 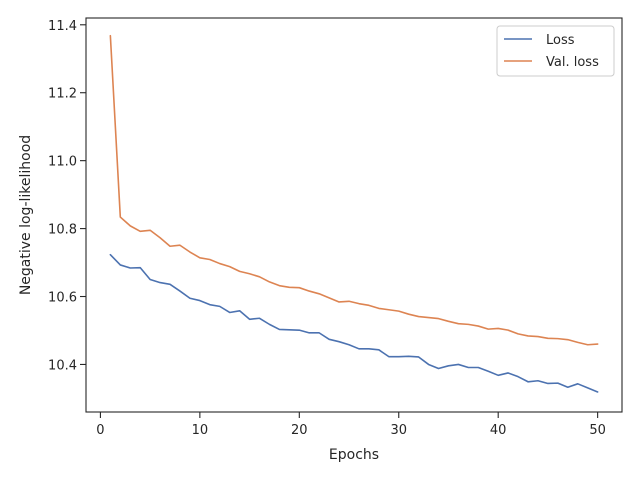 I want to click on y-tick-label: 10.8, so click(x=62, y=230).